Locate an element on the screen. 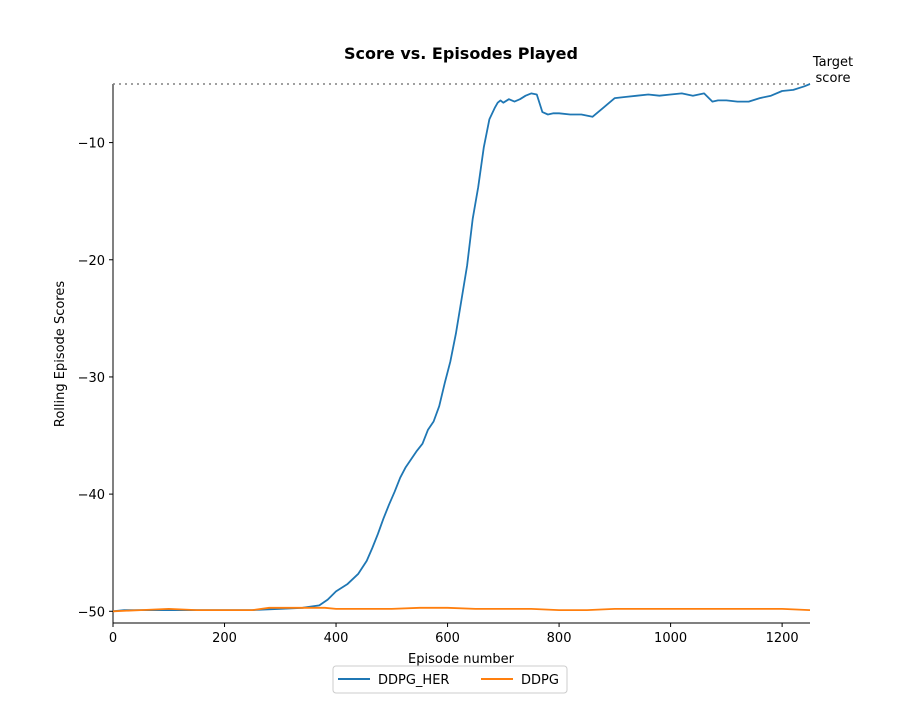  legend: DDPG_HER DDPG is located at coordinates (450, 679).